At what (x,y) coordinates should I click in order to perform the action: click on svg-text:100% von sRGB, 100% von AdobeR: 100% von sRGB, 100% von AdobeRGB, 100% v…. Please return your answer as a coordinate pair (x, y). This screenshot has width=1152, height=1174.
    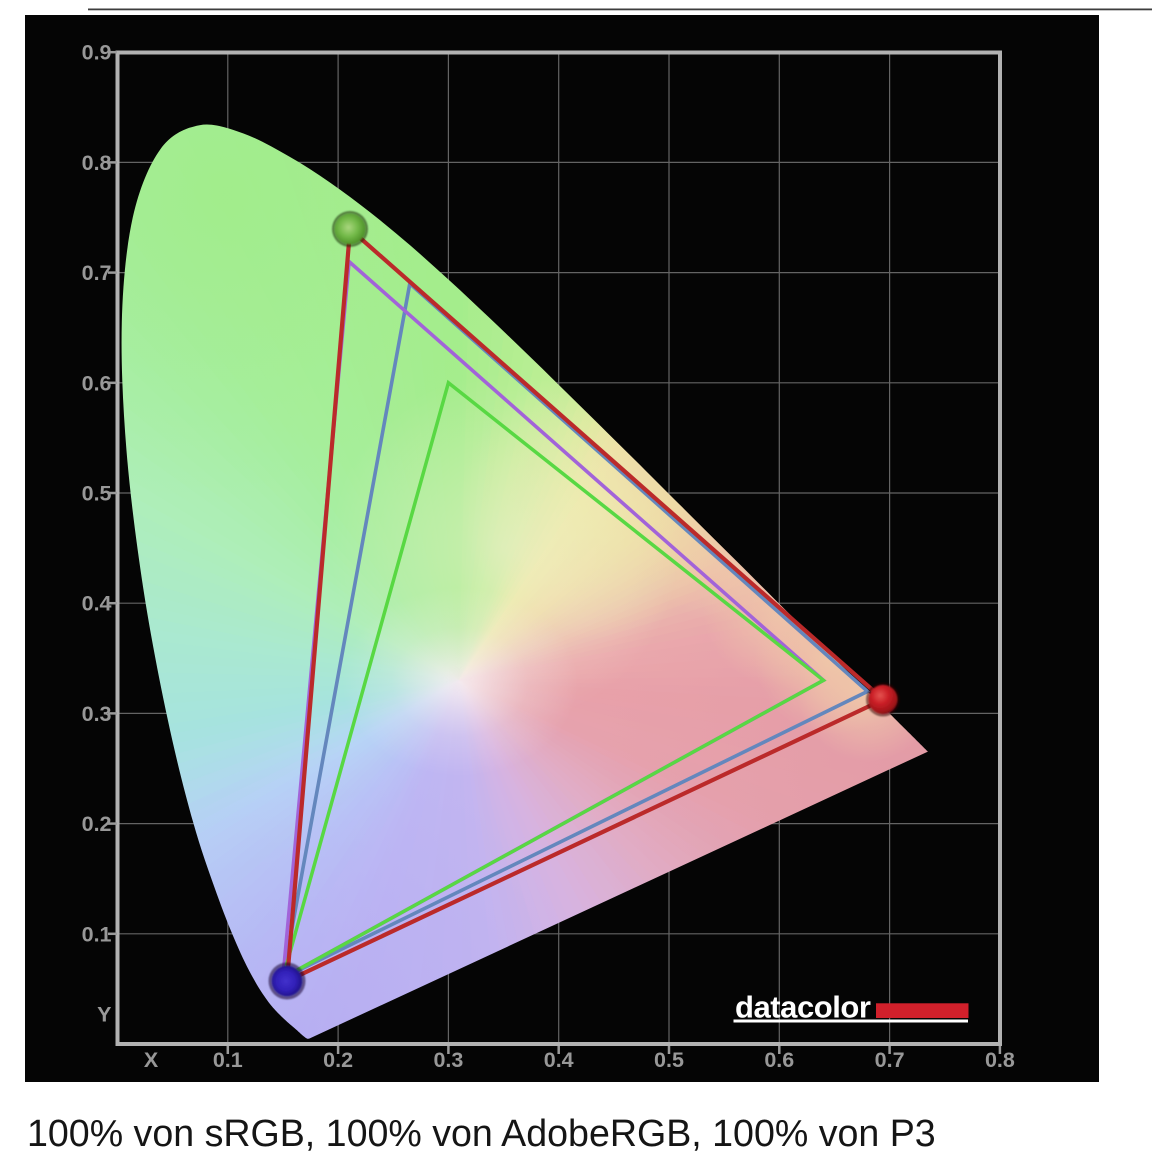
    Looking at the image, I should click on (481, 1133).